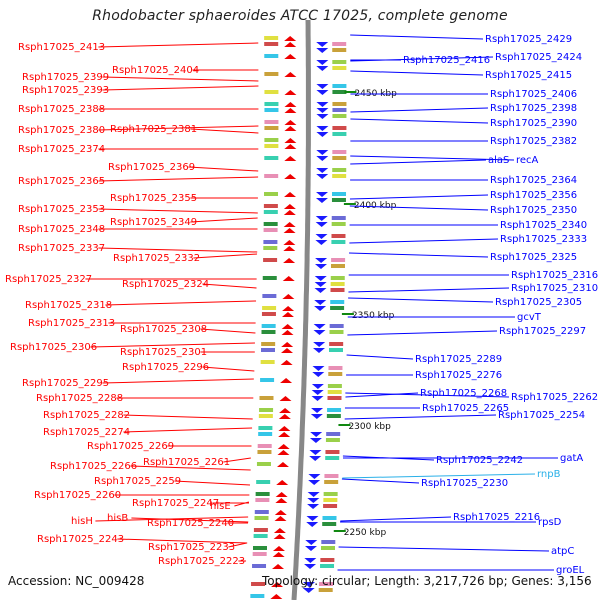 The image size is (600, 600). What do you see at coordinates (538, 57) in the screenshot?
I see `right-gene-label: Rsph17025_2424` at bounding box center [538, 57].